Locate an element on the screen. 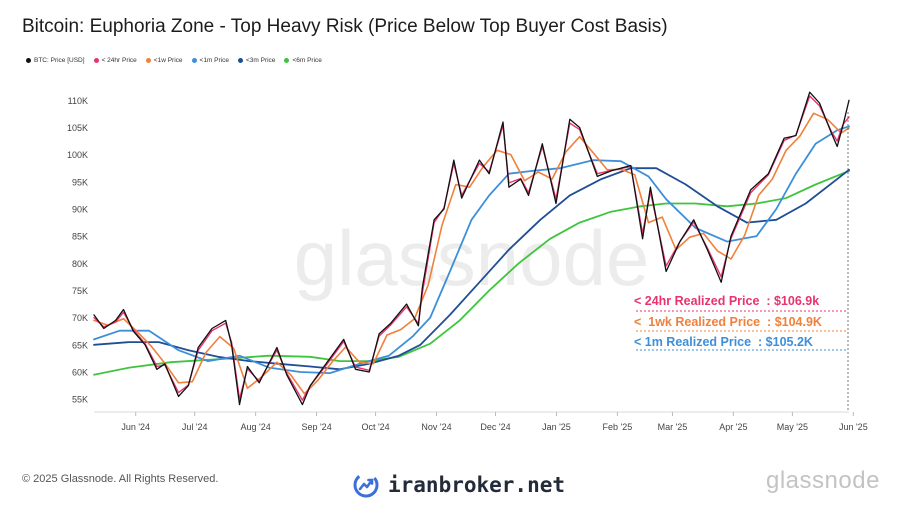  x-tick-label: Nov '24 is located at coordinates (436, 427).